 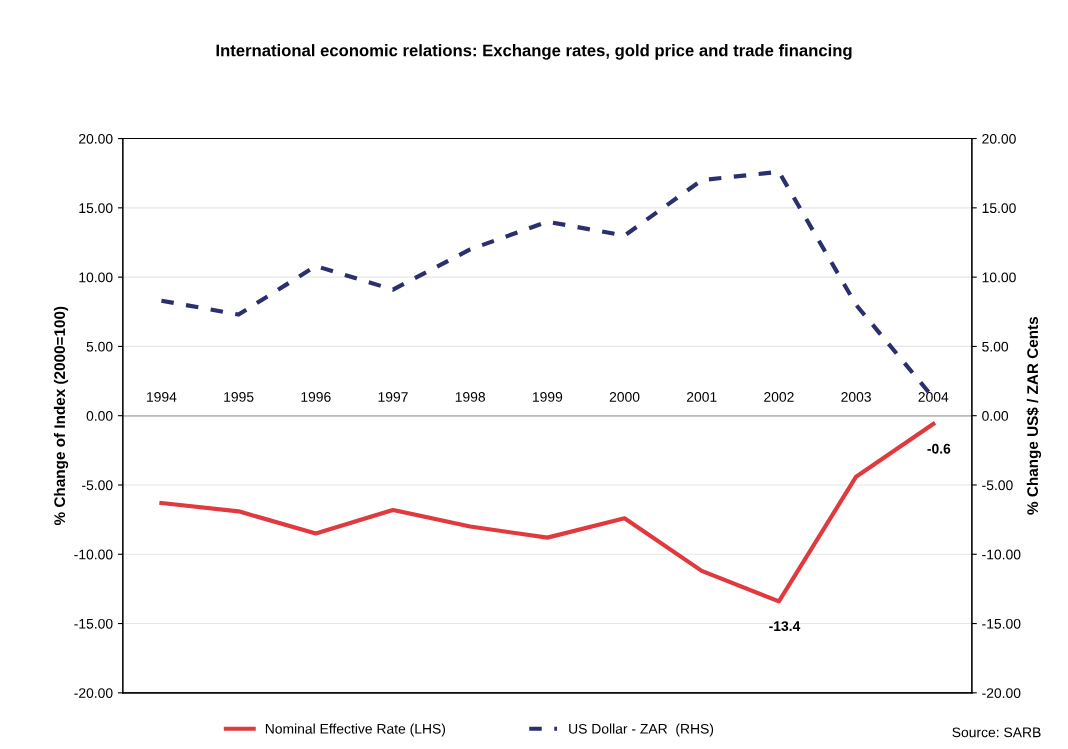 I want to click on x-tick-label: 1995, so click(x=239, y=397).